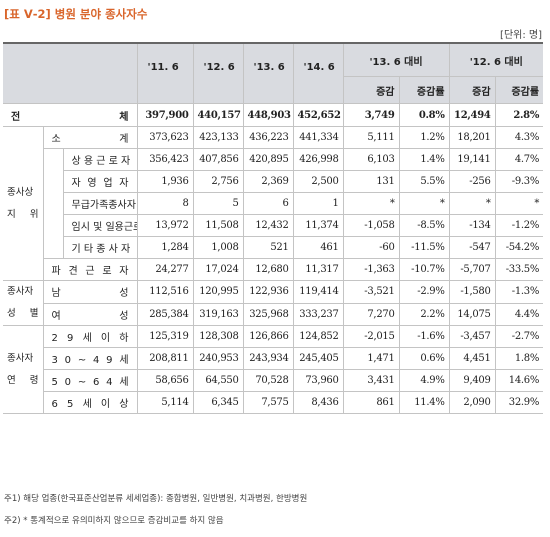 The image size is (550, 537). I want to click on data-row: 무급가족종사자 8 5 6 1 * * * *, so click(273, 203).